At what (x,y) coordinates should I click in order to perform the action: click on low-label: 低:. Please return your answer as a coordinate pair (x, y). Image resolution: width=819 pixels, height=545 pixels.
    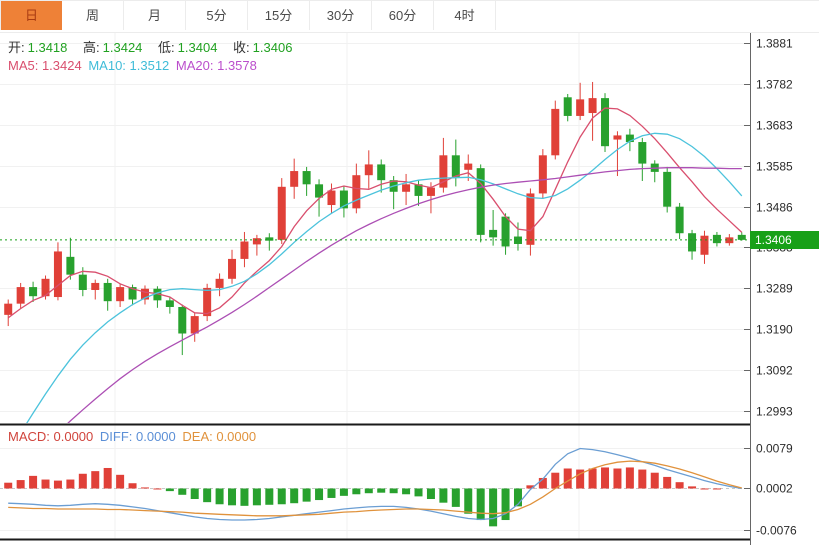
    Looking at the image, I should click on (166, 47).